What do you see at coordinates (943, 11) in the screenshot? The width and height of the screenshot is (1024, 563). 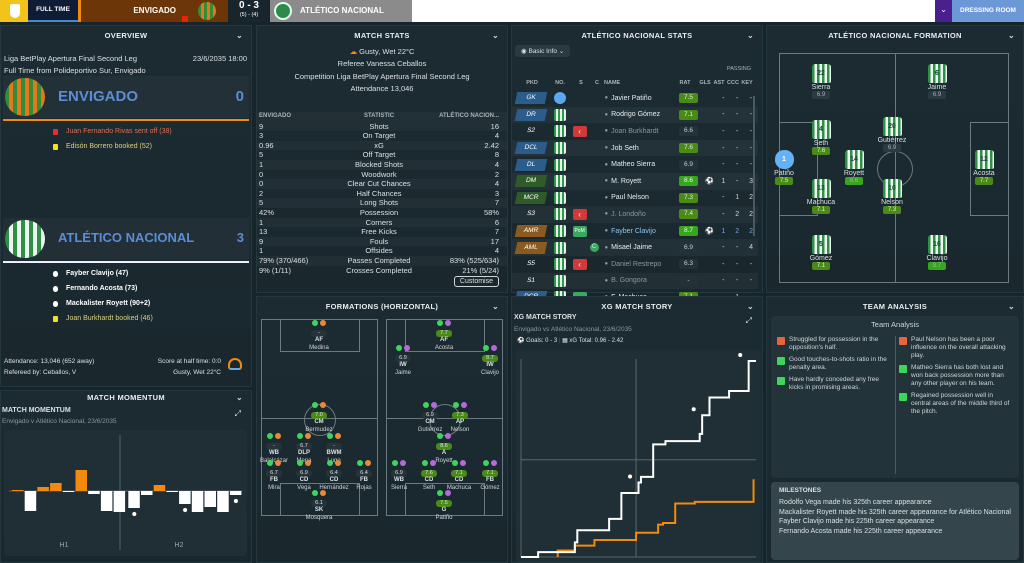 I see `menu-chevron-button: ⌄` at bounding box center [943, 11].